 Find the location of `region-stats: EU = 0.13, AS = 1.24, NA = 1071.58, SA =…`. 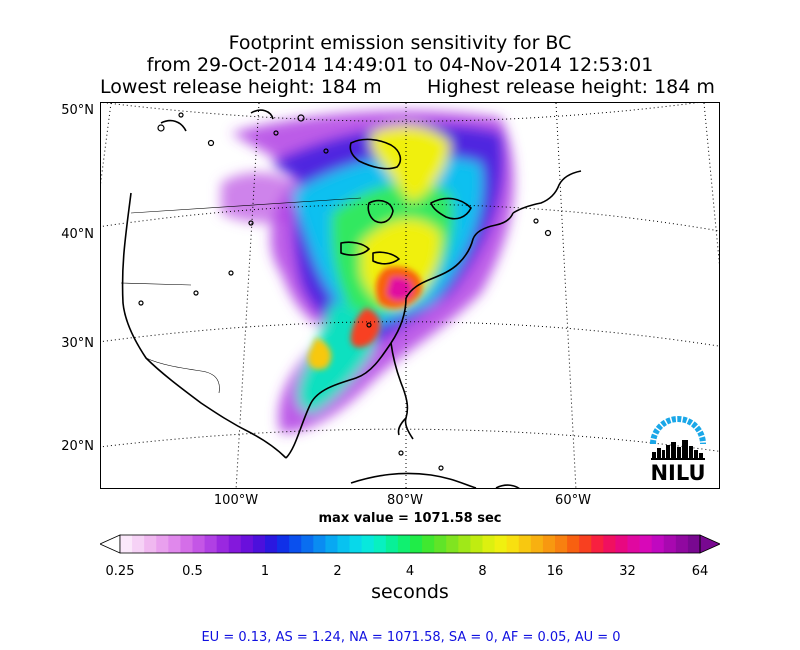

region-stats: EU = 0.13, AS = 1.24, NA = 1071.58, SA =… is located at coordinates (411, 637).